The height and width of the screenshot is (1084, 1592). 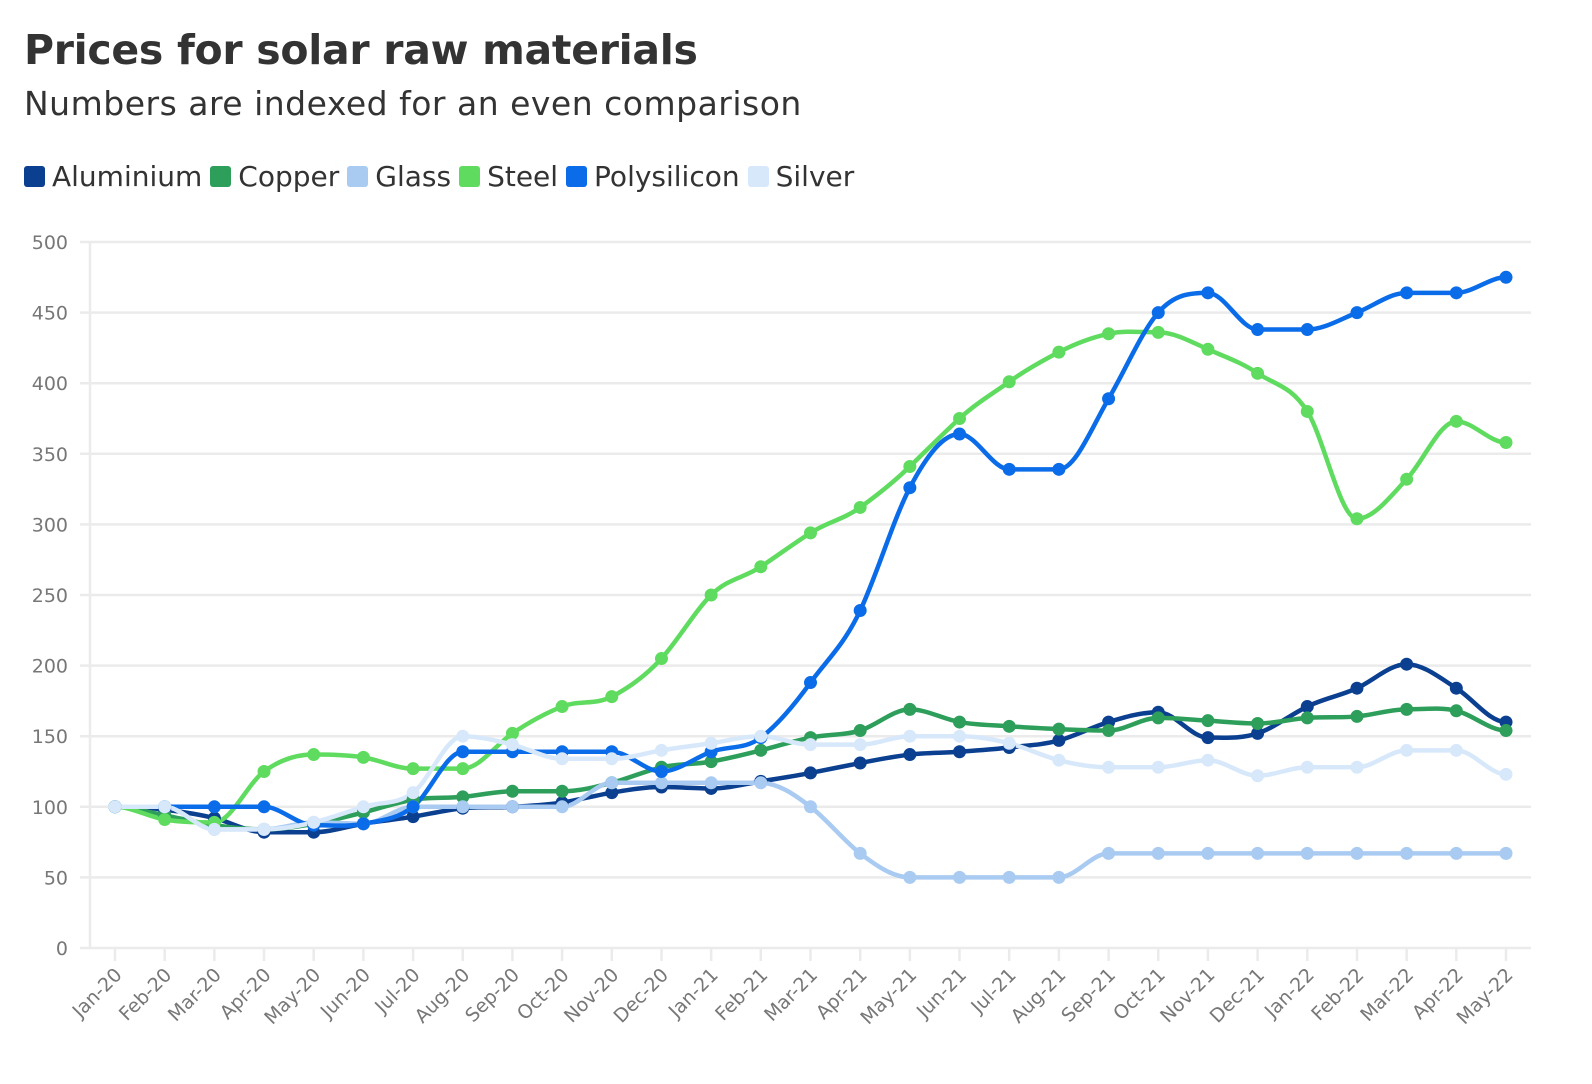 I want to click on legend-item-glass: Glass, so click(x=399, y=176).